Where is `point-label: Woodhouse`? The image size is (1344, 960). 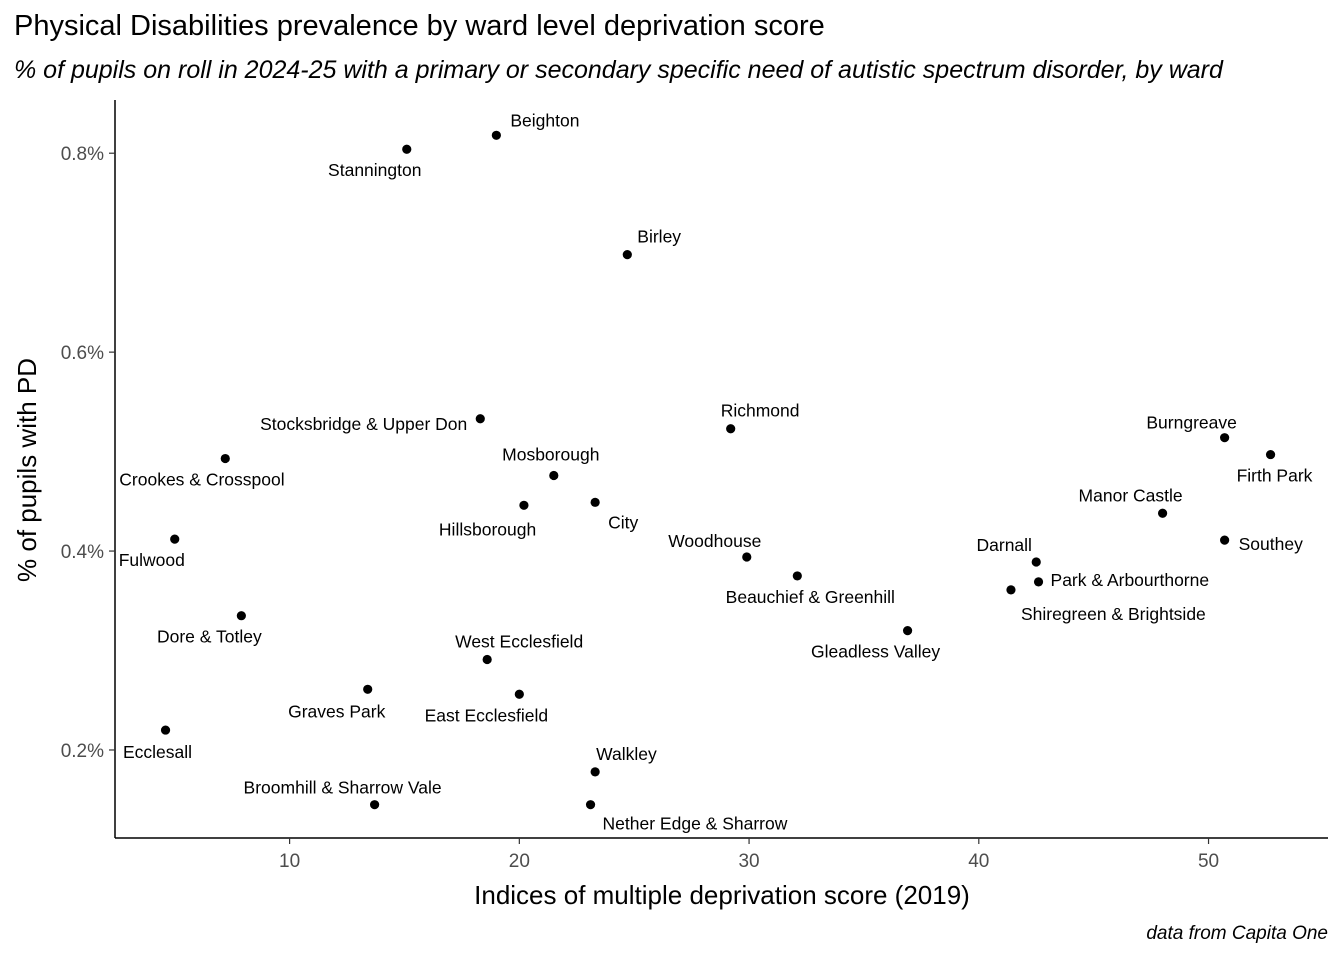
point-label: Woodhouse is located at coordinates (714, 541).